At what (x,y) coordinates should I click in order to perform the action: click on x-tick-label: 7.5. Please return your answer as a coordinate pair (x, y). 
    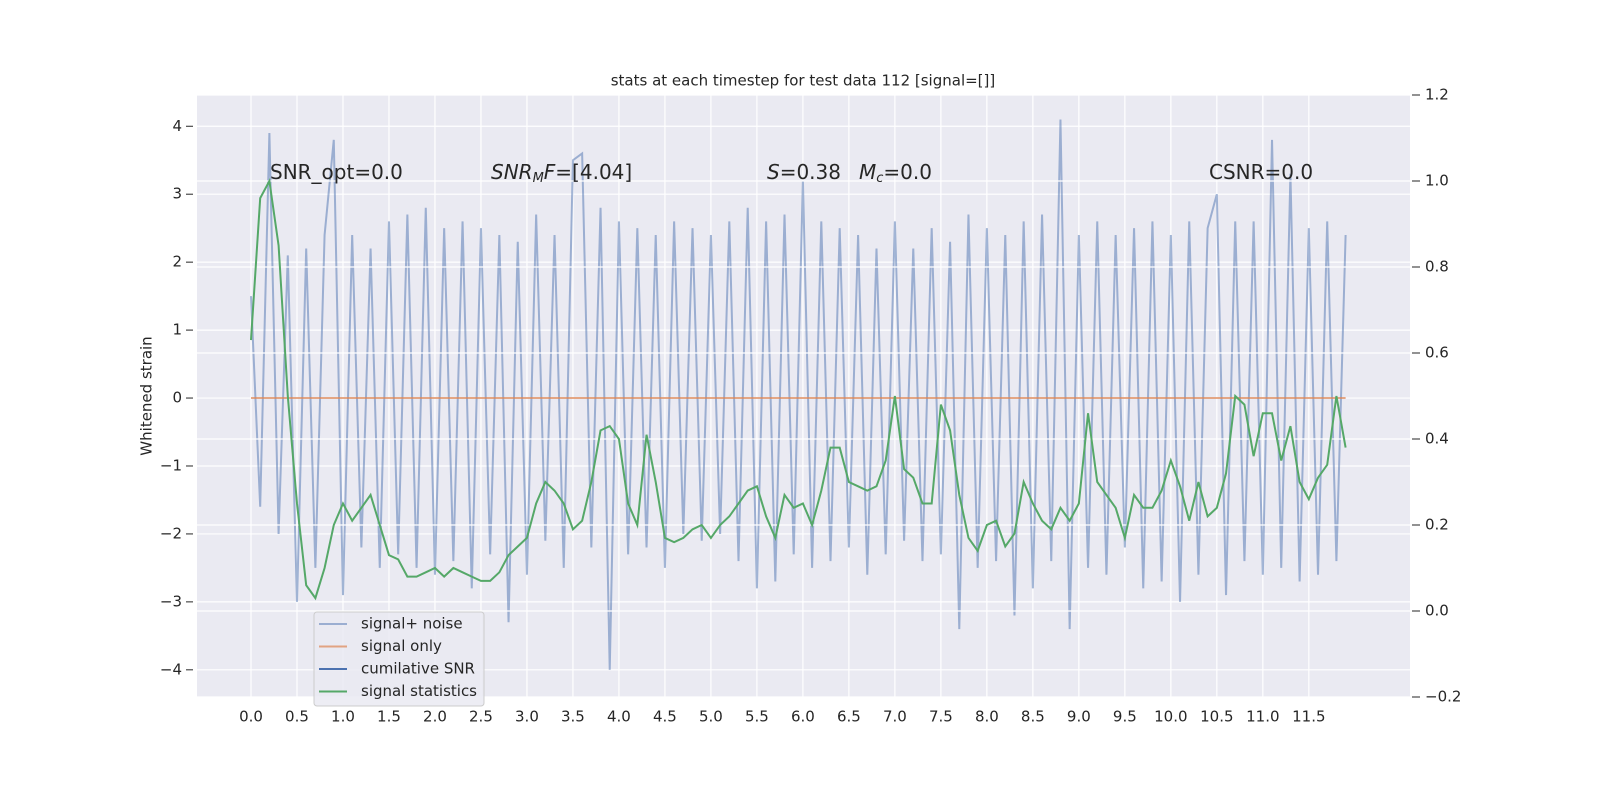
    Looking at the image, I should click on (941, 717).